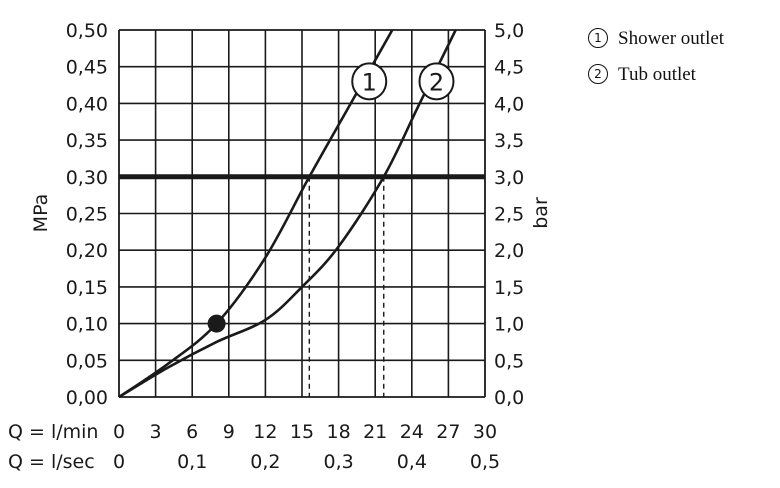 This screenshot has height=488, width=780. What do you see at coordinates (87, 361) in the screenshot?
I see `y-tick-label: 0,05` at bounding box center [87, 361].